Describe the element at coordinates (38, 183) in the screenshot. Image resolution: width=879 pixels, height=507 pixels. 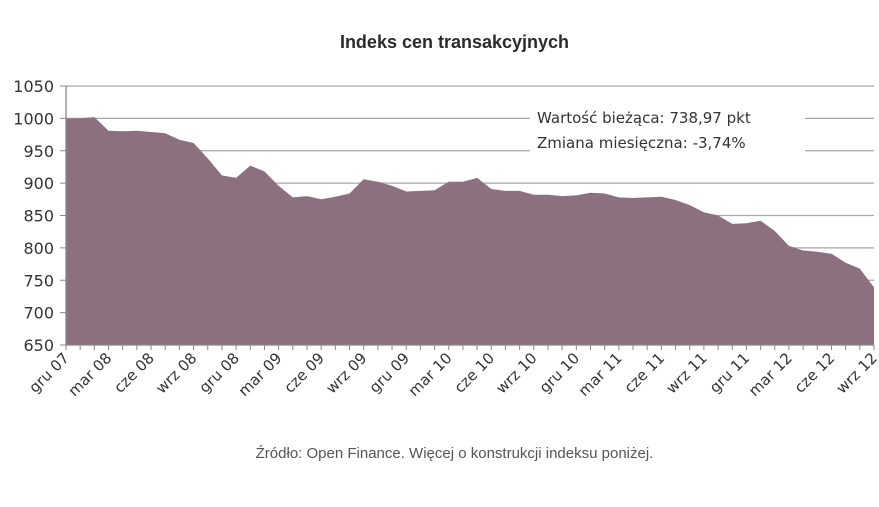
I see `y-tick-label: 900` at that location.